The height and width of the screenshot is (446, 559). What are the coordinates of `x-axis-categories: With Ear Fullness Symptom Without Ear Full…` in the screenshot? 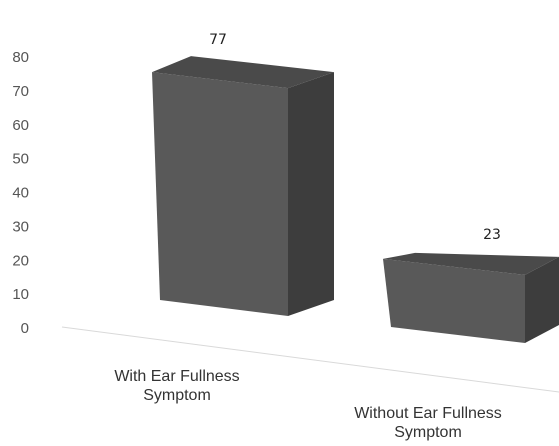 It's located at (307, 404).